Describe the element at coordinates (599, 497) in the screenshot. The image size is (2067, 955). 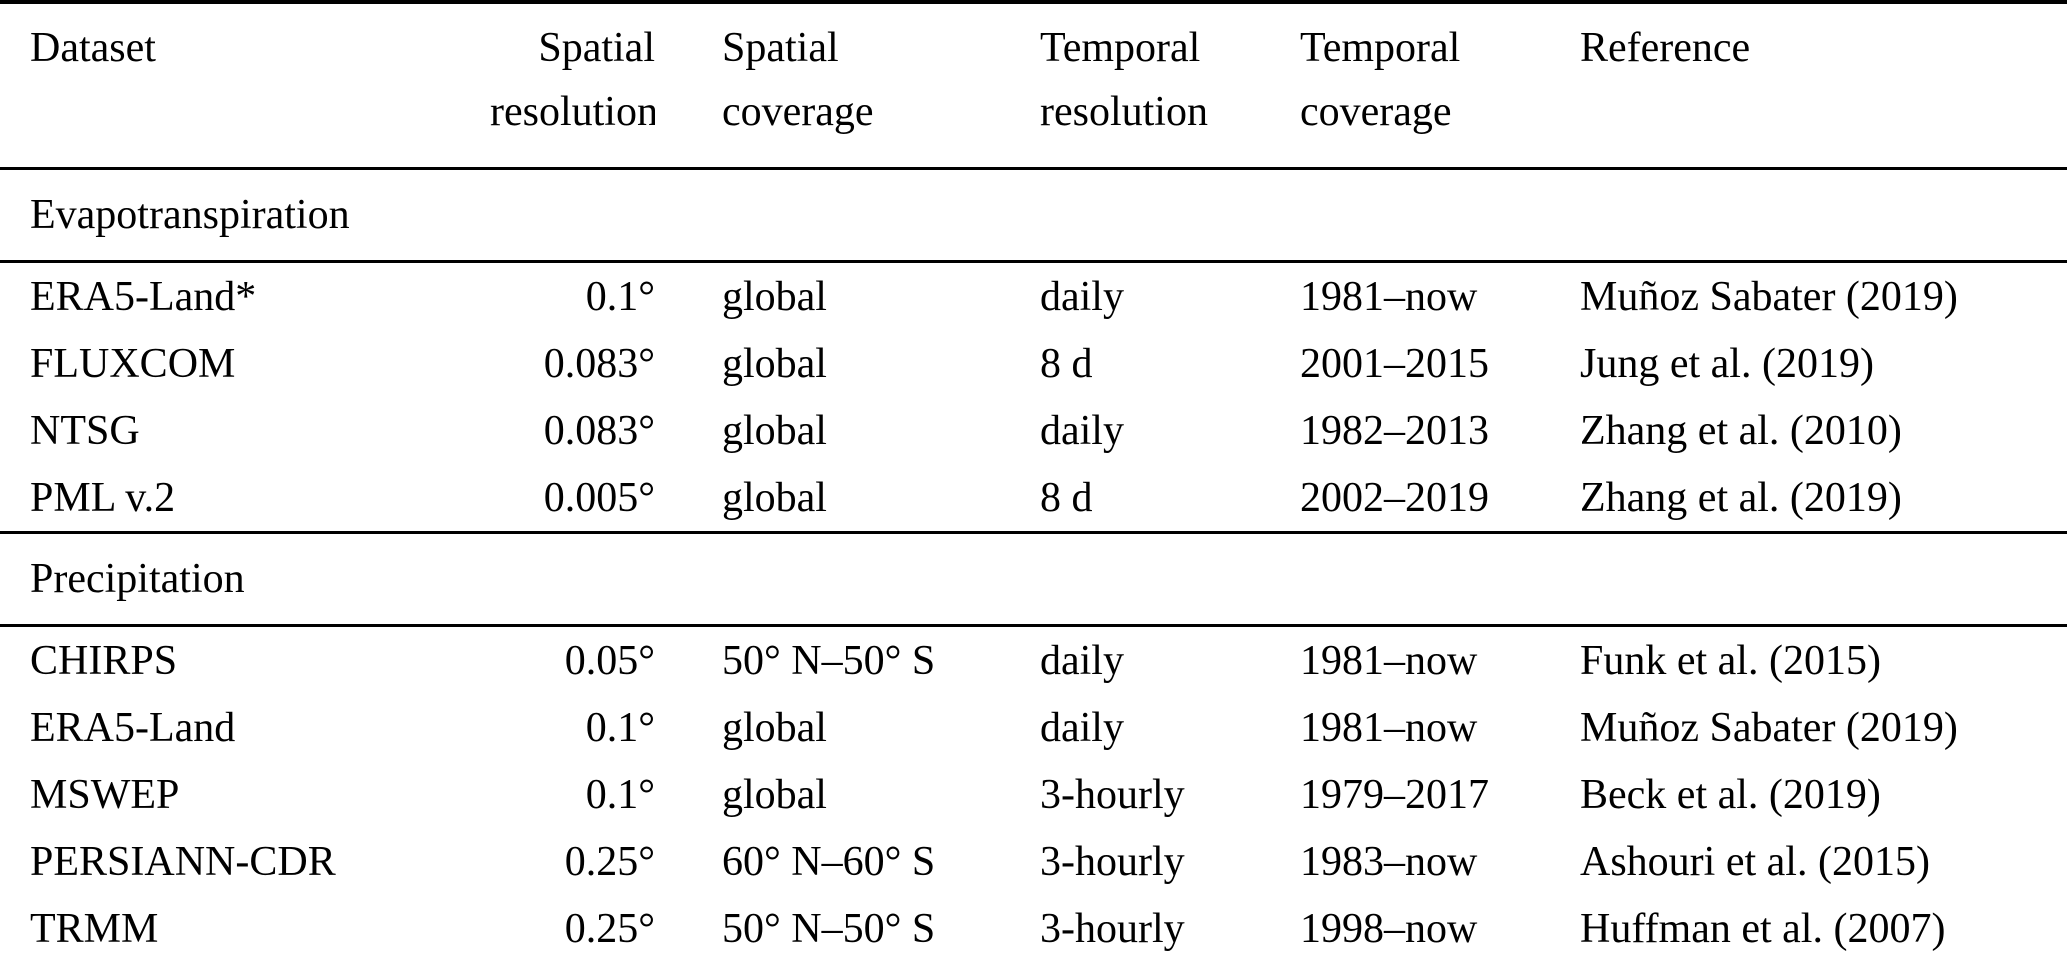
I see `cell-spatial-resolution: 0.005°` at that location.